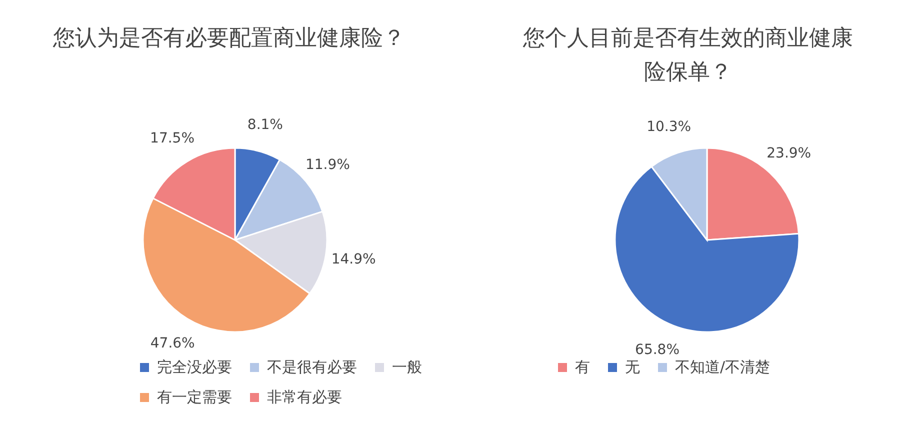  Describe the element at coordinates (669, 127) in the screenshot. I see `data-label: 10.3%` at that location.